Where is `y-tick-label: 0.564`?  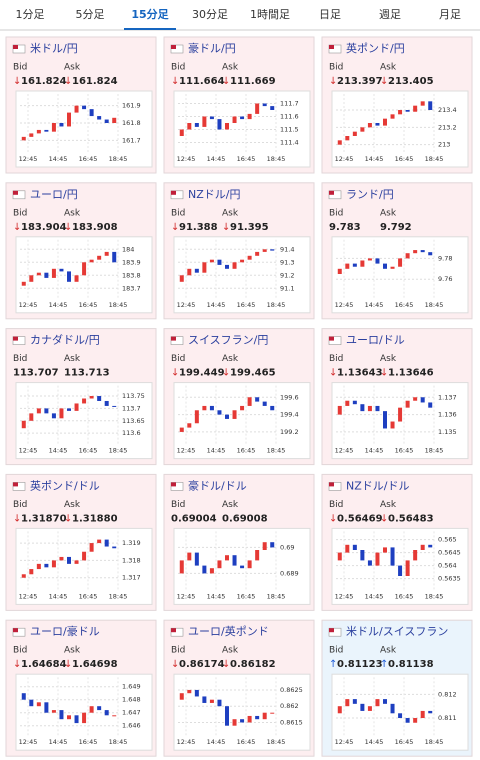
y-tick-label: 0.564 is located at coordinates (447, 566).